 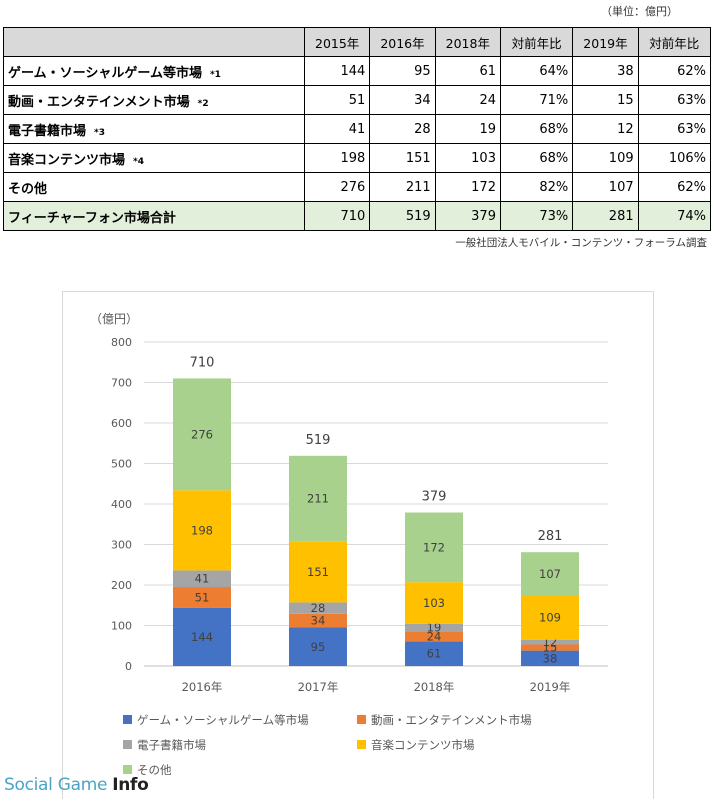 I want to click on table-cell: 519, so click(x=402, y=216).